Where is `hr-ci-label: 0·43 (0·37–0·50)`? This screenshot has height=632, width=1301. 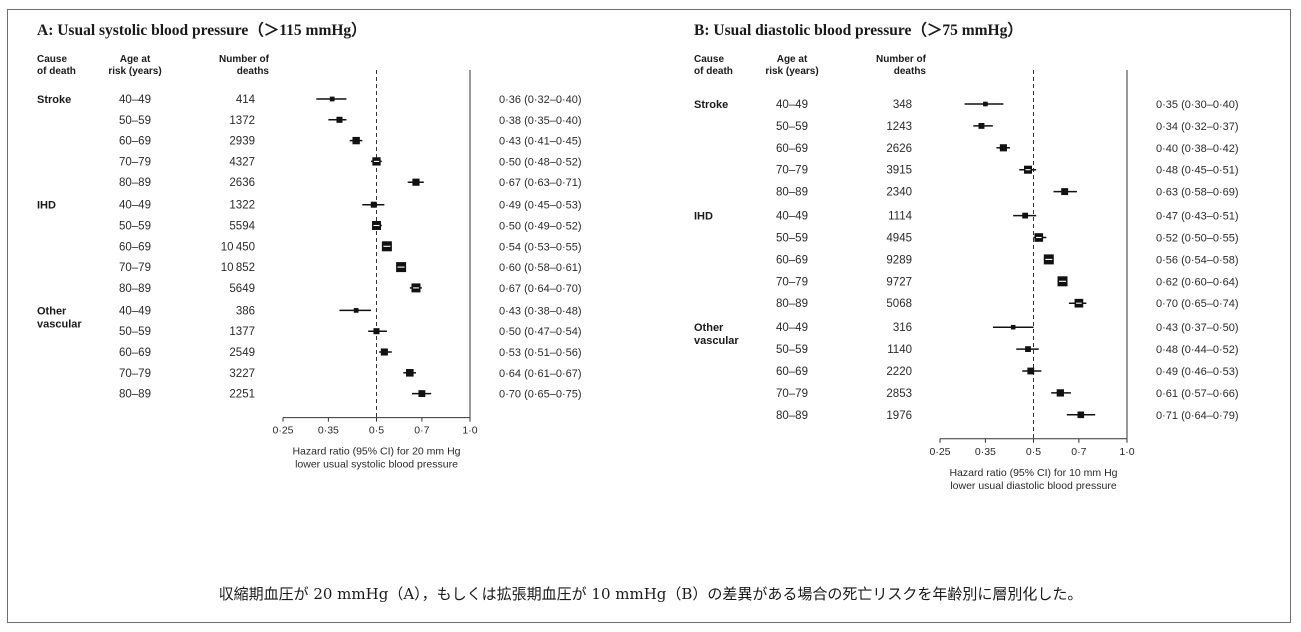 hr-ci-label: 0·43 (0·37–0·50) is located at coordinates (1197, 328).